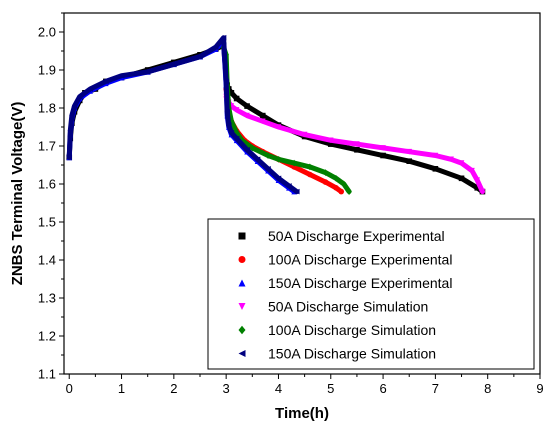 This screenshot has height=434, width=550. I want to click on legend-label: 150A Discharge Simulation, so click(352, 354).